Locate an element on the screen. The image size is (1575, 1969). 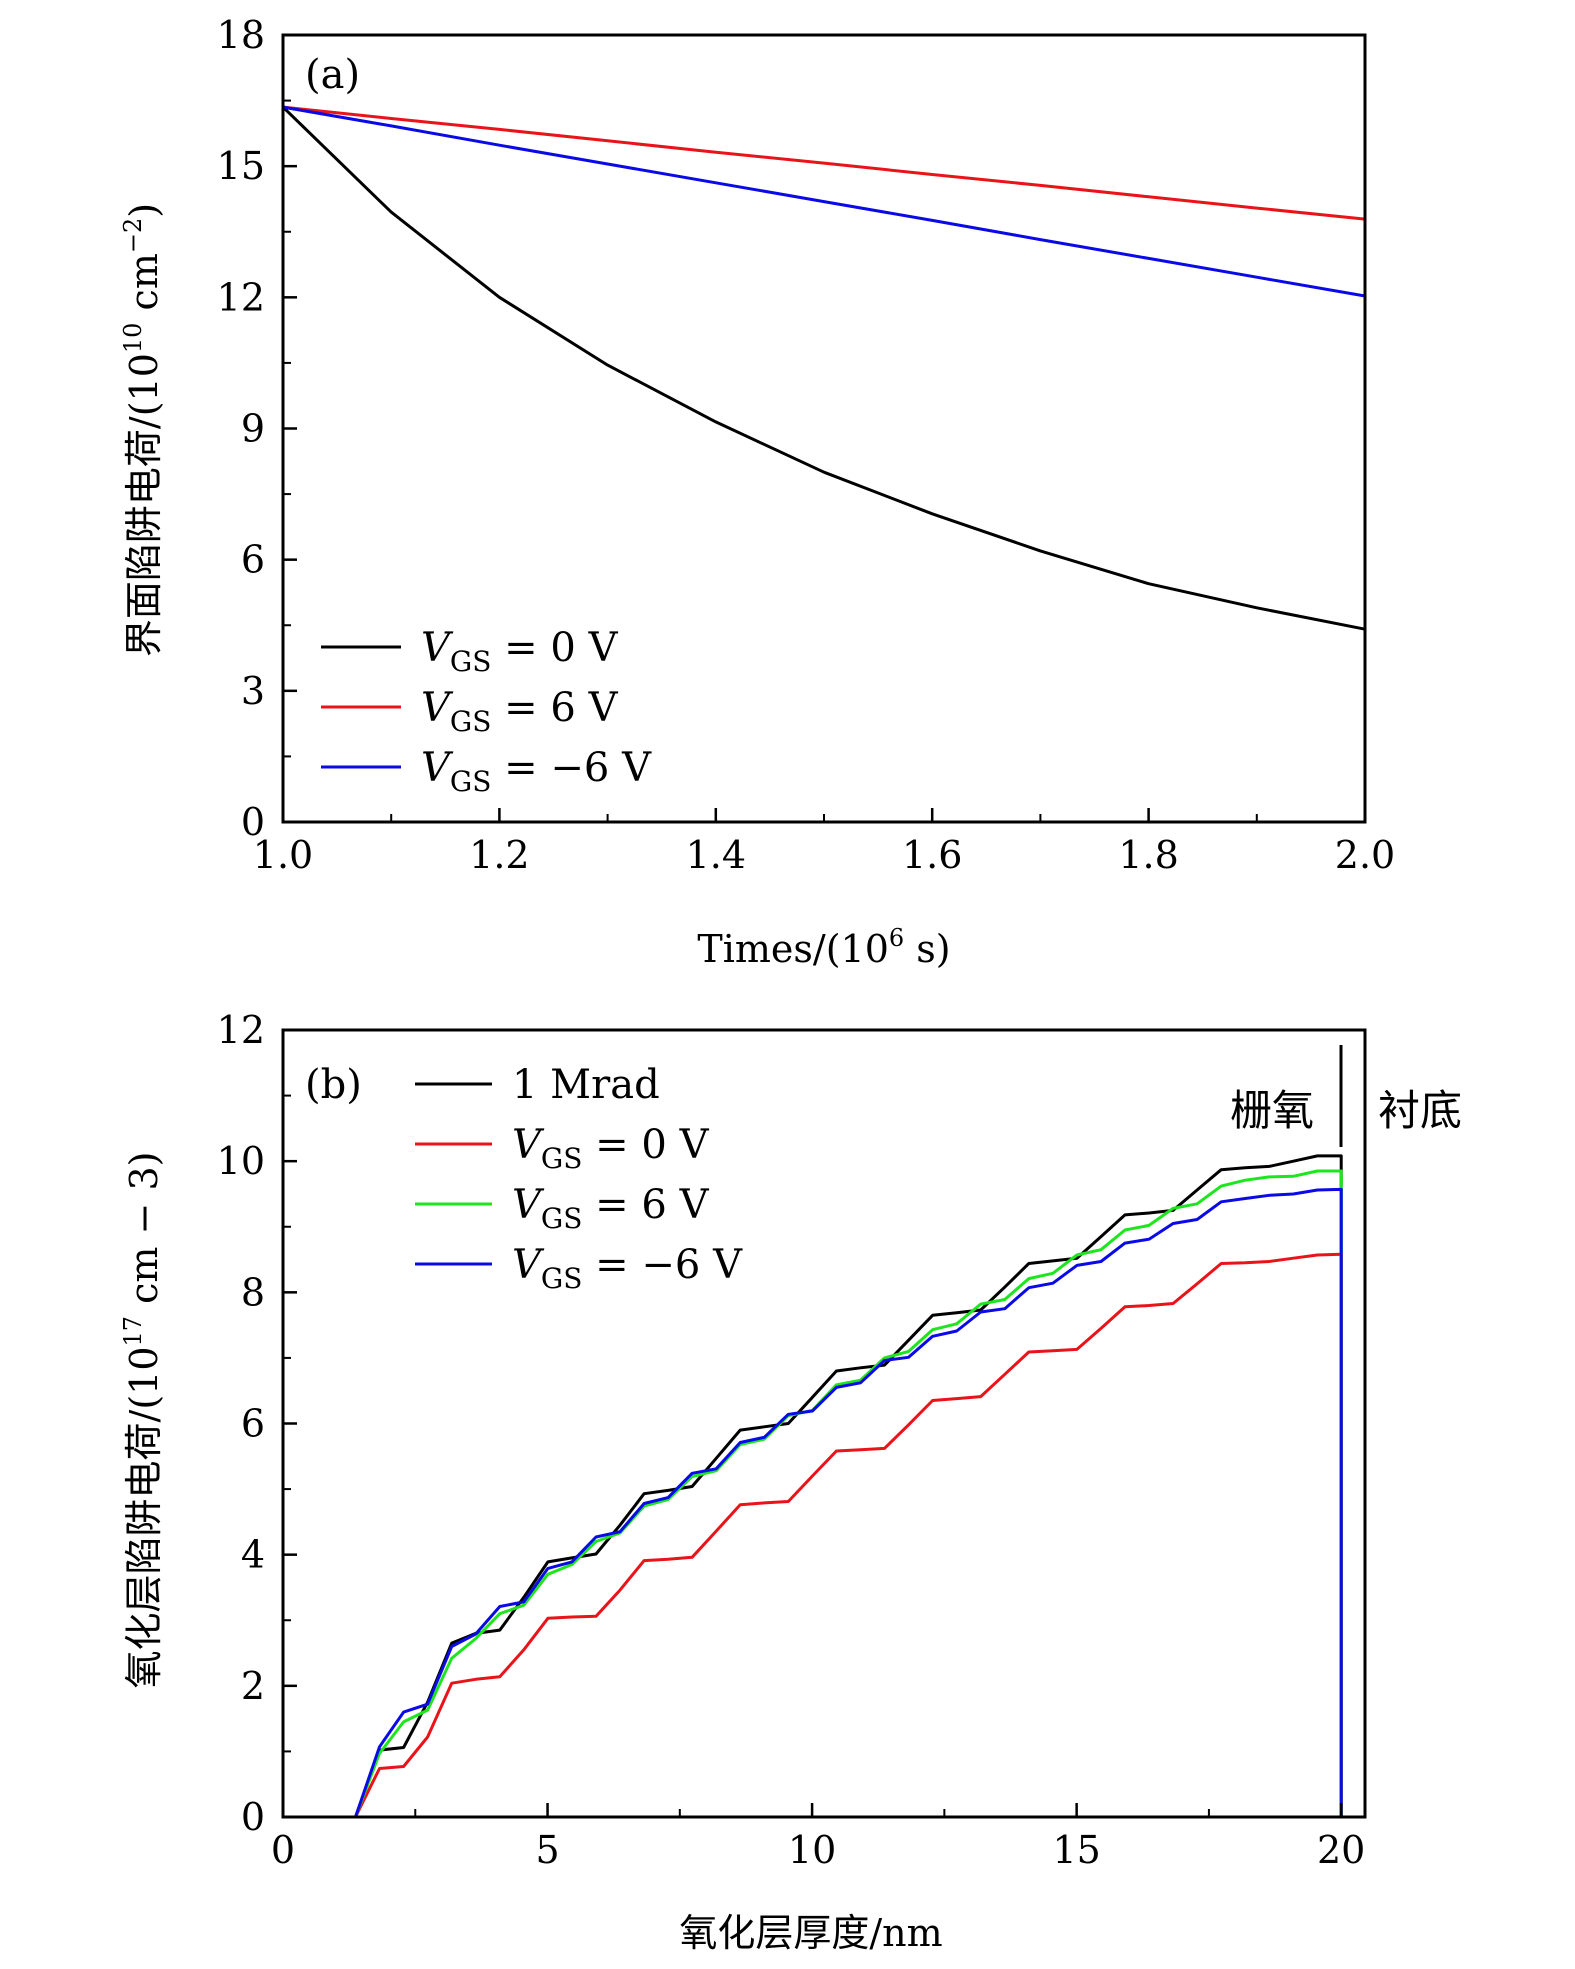
panel-a-x-axis-title: Times/(106 s) is located at coordinates (823, 947).